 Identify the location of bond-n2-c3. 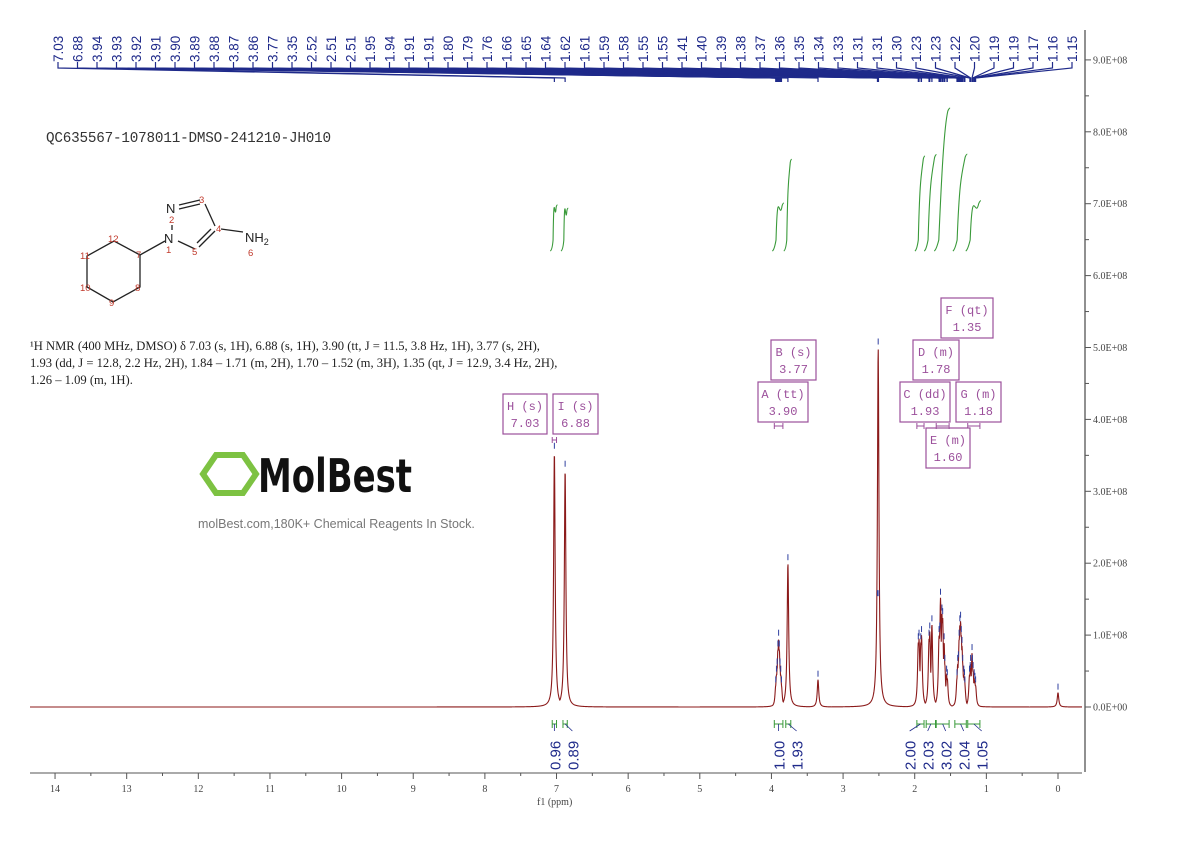
(189, 202).